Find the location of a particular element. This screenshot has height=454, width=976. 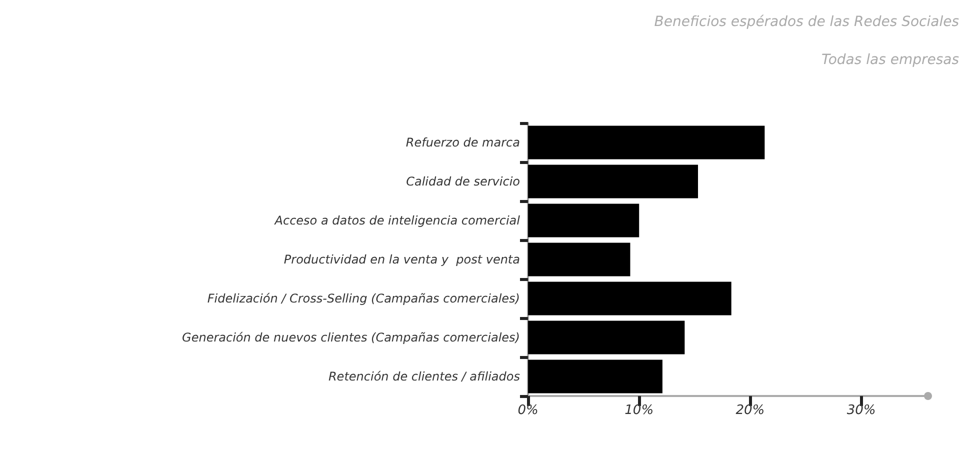

chart-title: Beneficios espérados de las Redes Sociales is located at coordinates (807, 22).